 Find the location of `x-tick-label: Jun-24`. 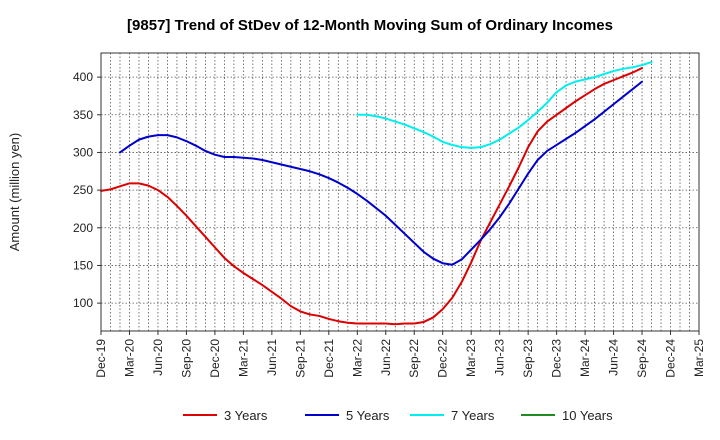

x-tick-label: Jun-24 is located at coordinates (614, 357).